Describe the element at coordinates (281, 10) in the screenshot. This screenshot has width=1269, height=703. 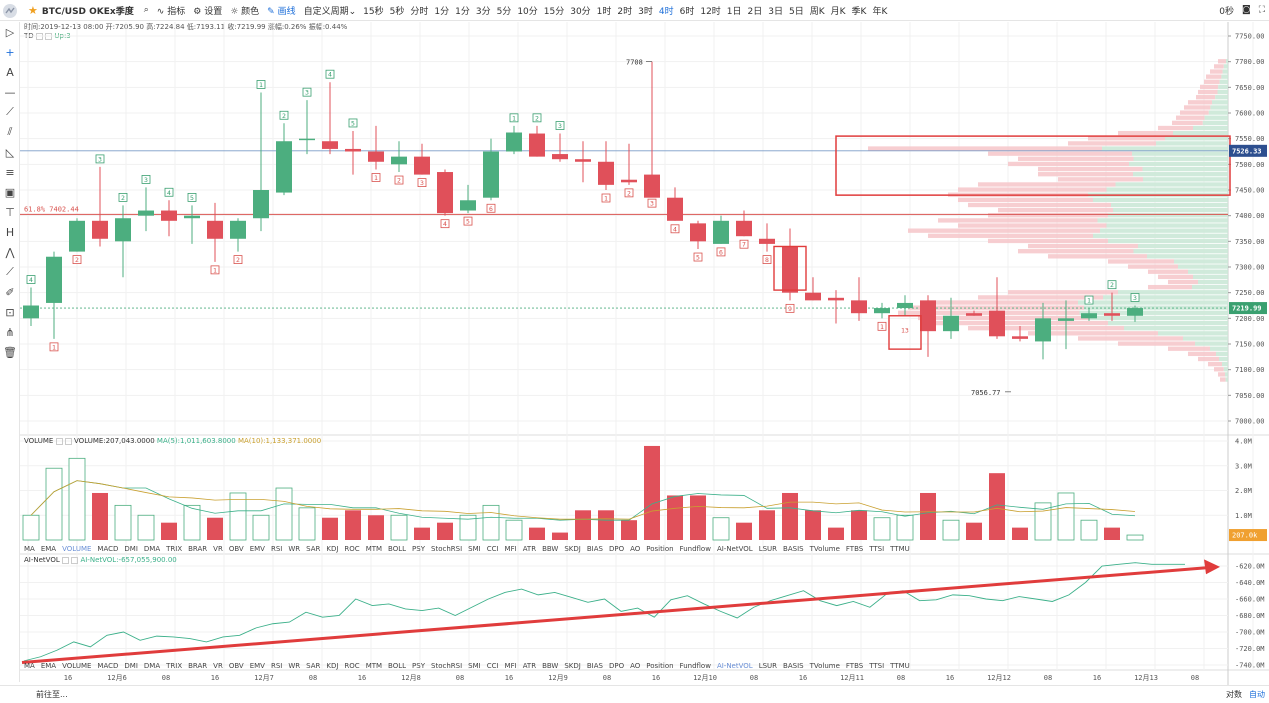
I see `draw-button: ✎ 画线` at that location.